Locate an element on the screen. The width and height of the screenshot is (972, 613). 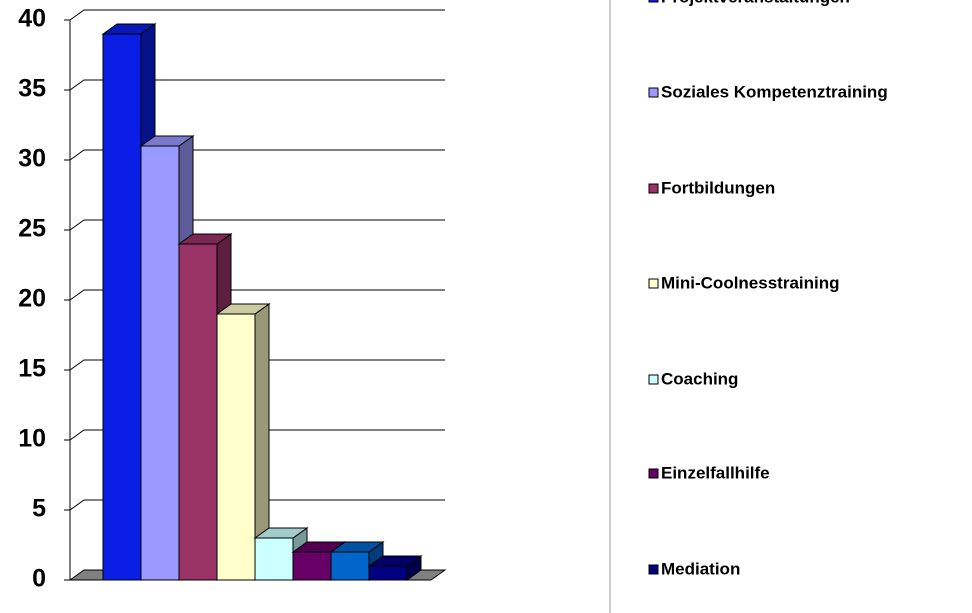
y-tick-label: 5 is located at coordinates (39, 509).